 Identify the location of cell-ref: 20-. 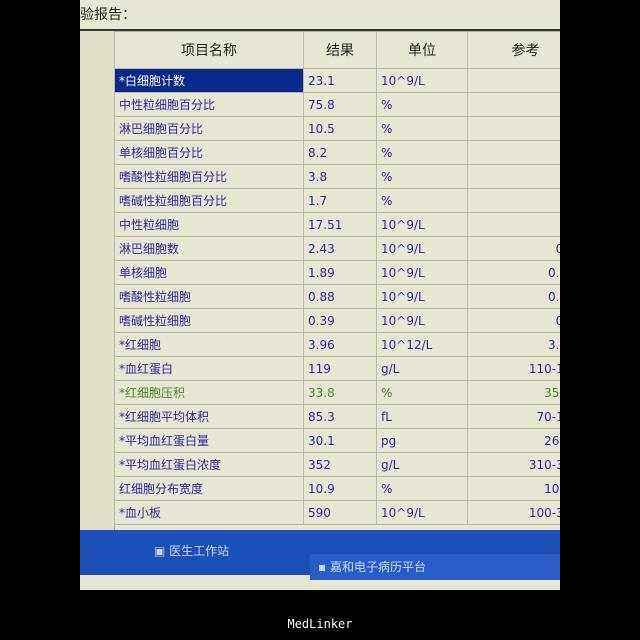
(513, 128).